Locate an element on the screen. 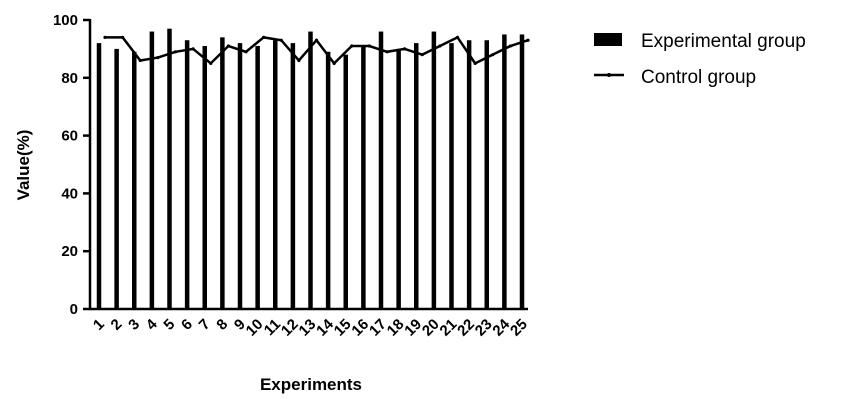 The image size is (845, 399). x-tick-label-6: 6 is located at coordinates (187, 325).